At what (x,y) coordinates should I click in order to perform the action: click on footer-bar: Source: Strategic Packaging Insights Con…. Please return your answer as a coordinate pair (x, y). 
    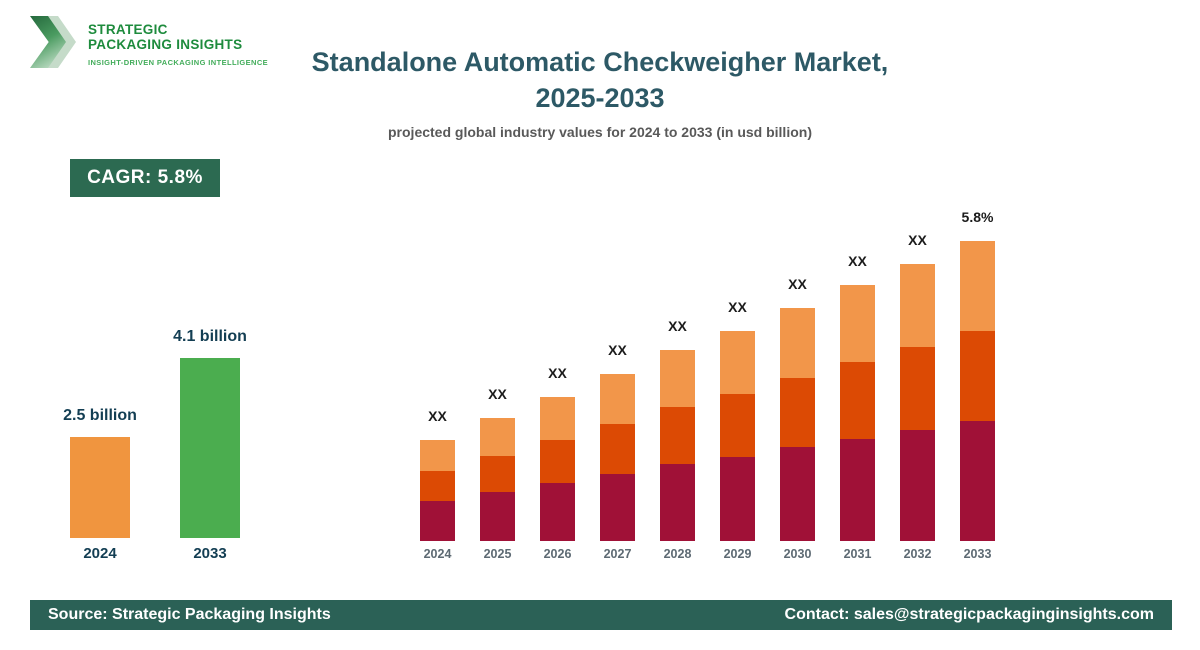
    Looking at the image, I should click on (601, 615).